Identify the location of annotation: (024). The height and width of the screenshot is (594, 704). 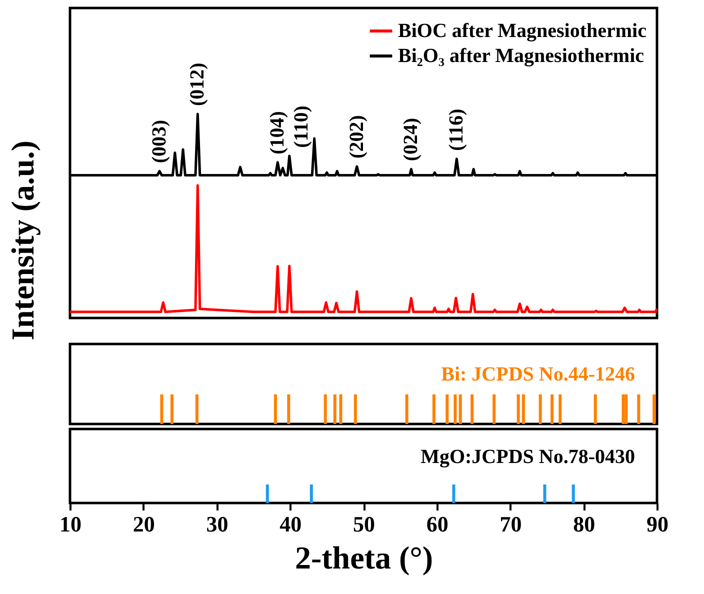
(411, 140).